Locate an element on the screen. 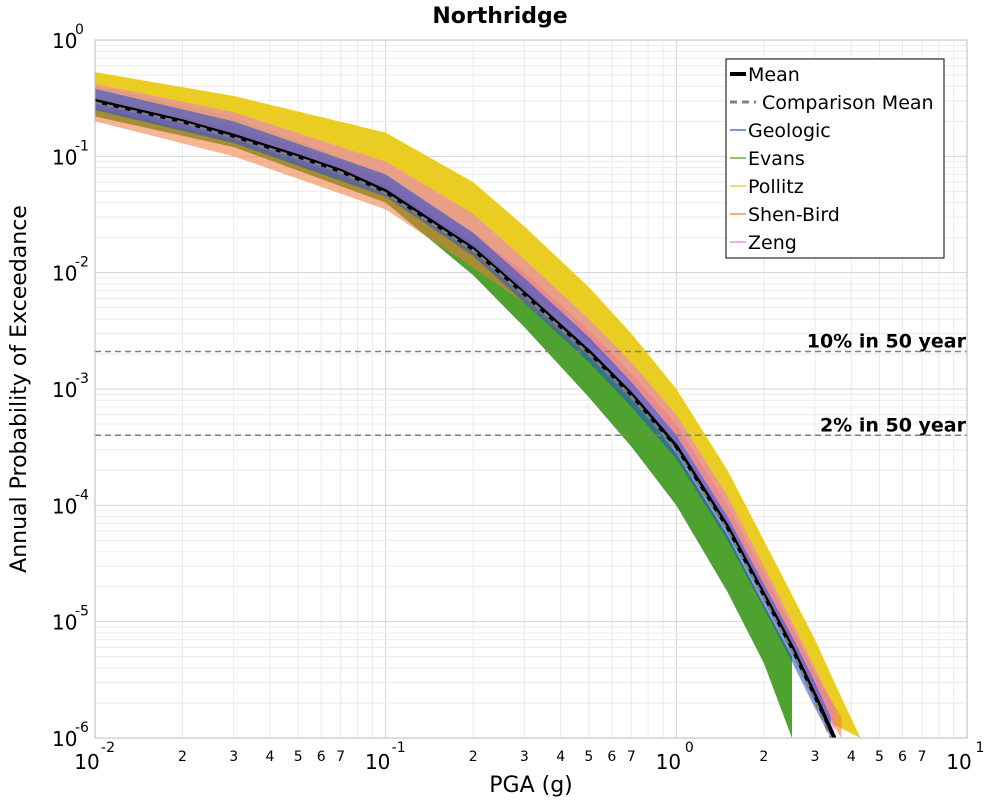 The height and width of the screenshot is (800, 1000). y-tick-exponent: -5 is located at coordinates (82, 612).